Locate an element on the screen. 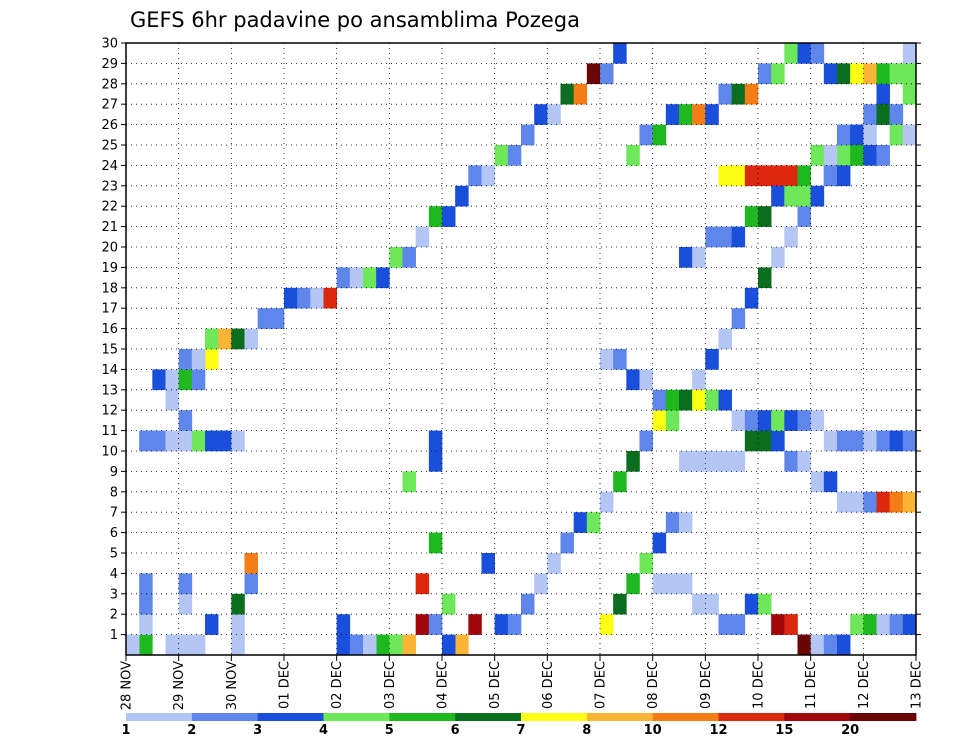 The height and width of the screenshot is (742, 960). y-tick-label: 22 is located at coordinates (109, 207).